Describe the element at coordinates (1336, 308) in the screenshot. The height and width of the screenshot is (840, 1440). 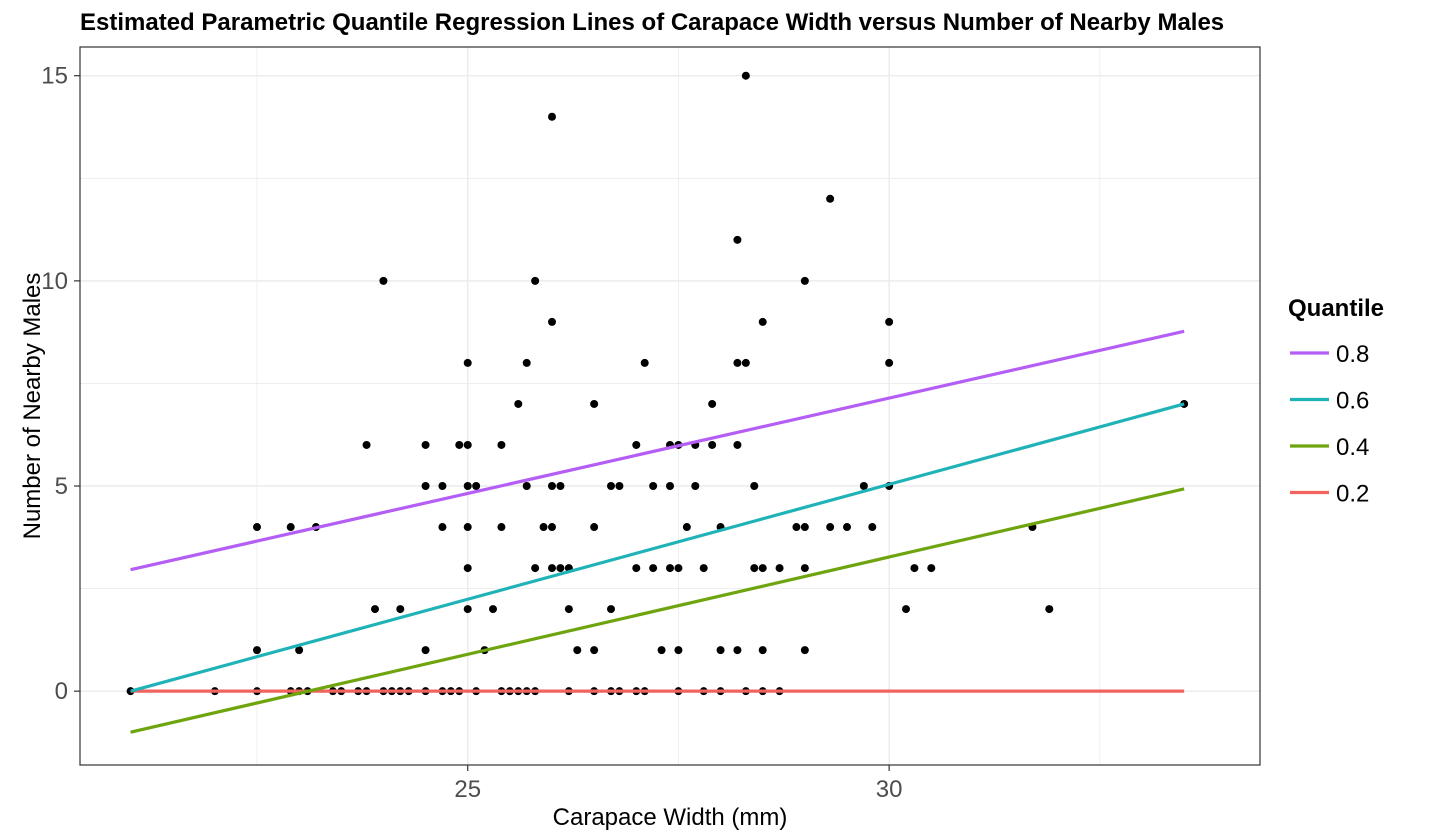
I see `legend-title: Quantile` at that location.